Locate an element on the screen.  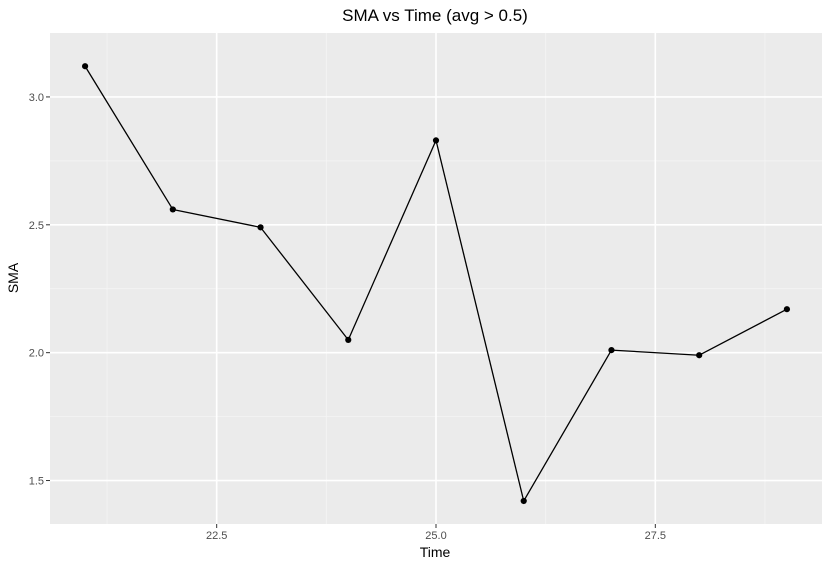
x-axis-title: Time is located at coordinates (435, 552).